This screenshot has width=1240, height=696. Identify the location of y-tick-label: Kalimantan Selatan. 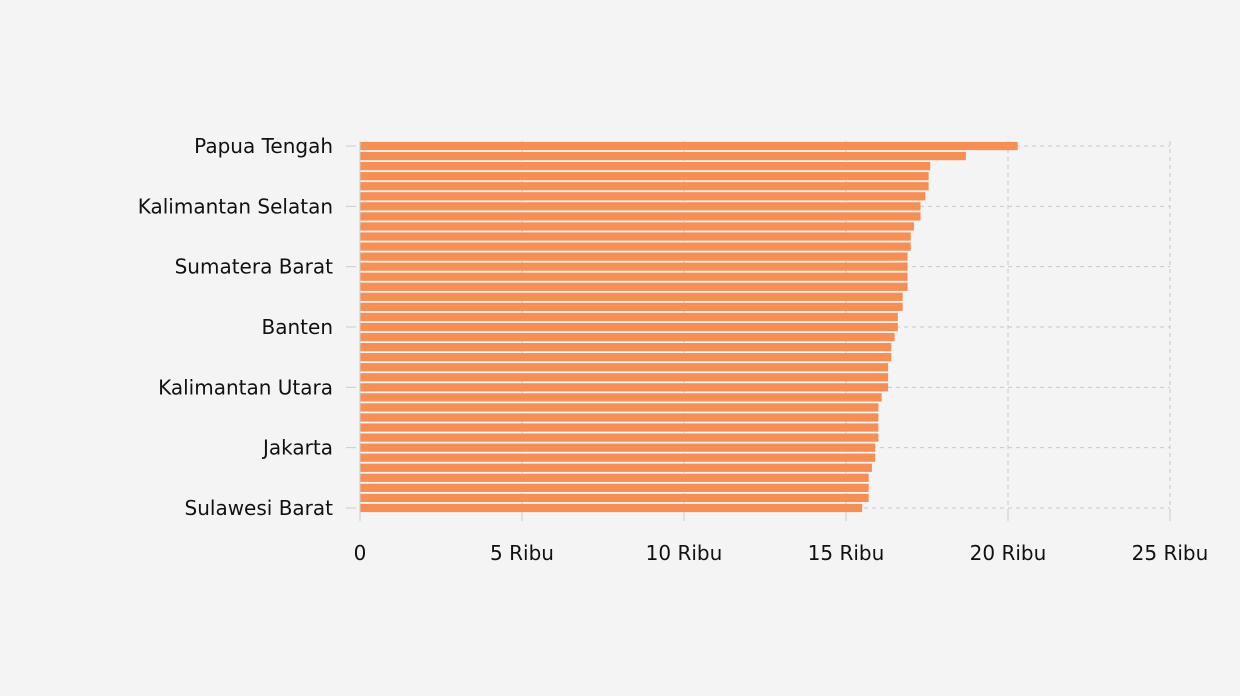
(235, 206).